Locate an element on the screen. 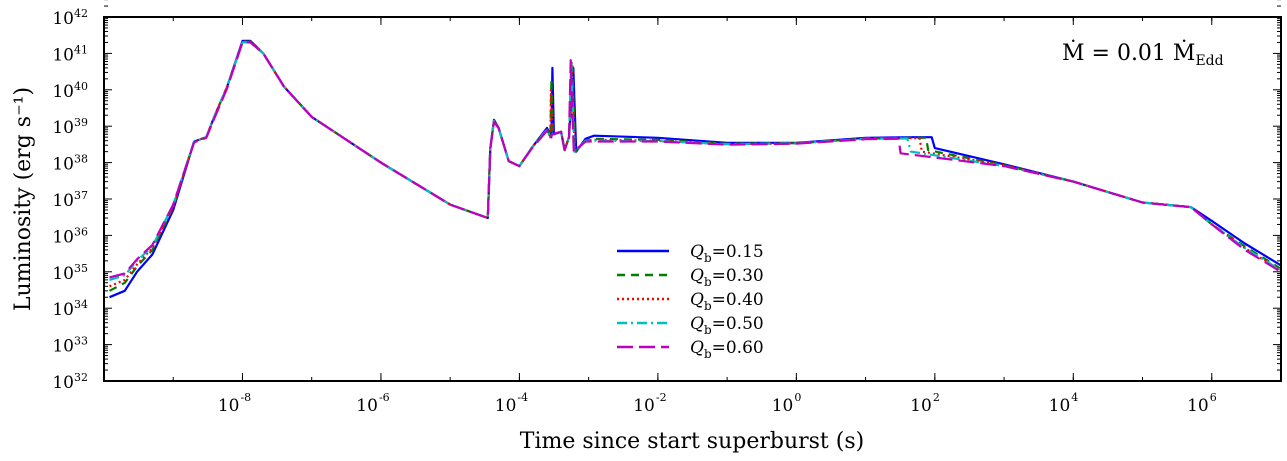  x-tick-labels: 10 -8 10 -6 10 -4 10 -2 10 0 10 2 10 4 10 6 is located at coordinates (717, 403).